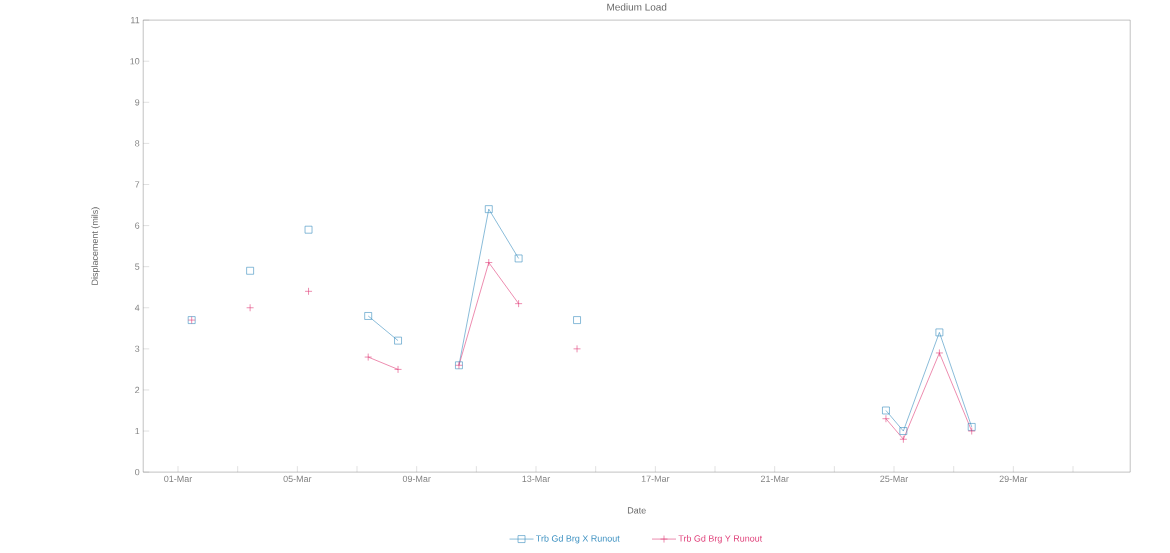 The width and height of the screenshot is (1170, 553). Describe the element at coordinates (137, 307) in the screenshot. I see `y-tick-label: 4` at that location.